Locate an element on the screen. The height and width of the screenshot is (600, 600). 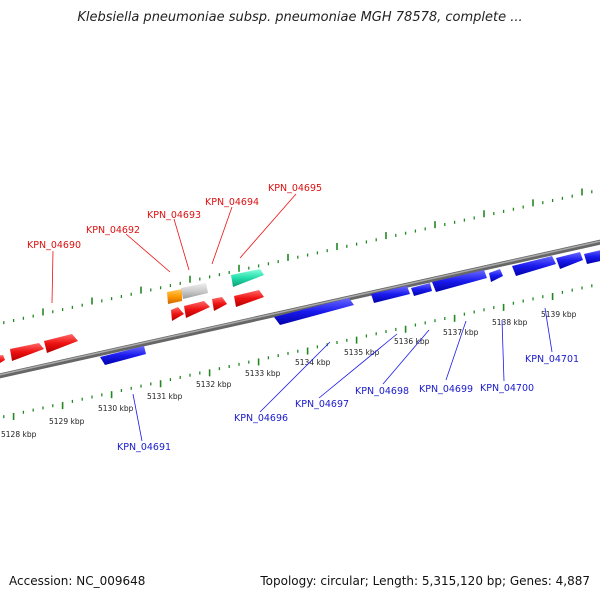
forward-label-leaders is located at coordinates (174, 248).